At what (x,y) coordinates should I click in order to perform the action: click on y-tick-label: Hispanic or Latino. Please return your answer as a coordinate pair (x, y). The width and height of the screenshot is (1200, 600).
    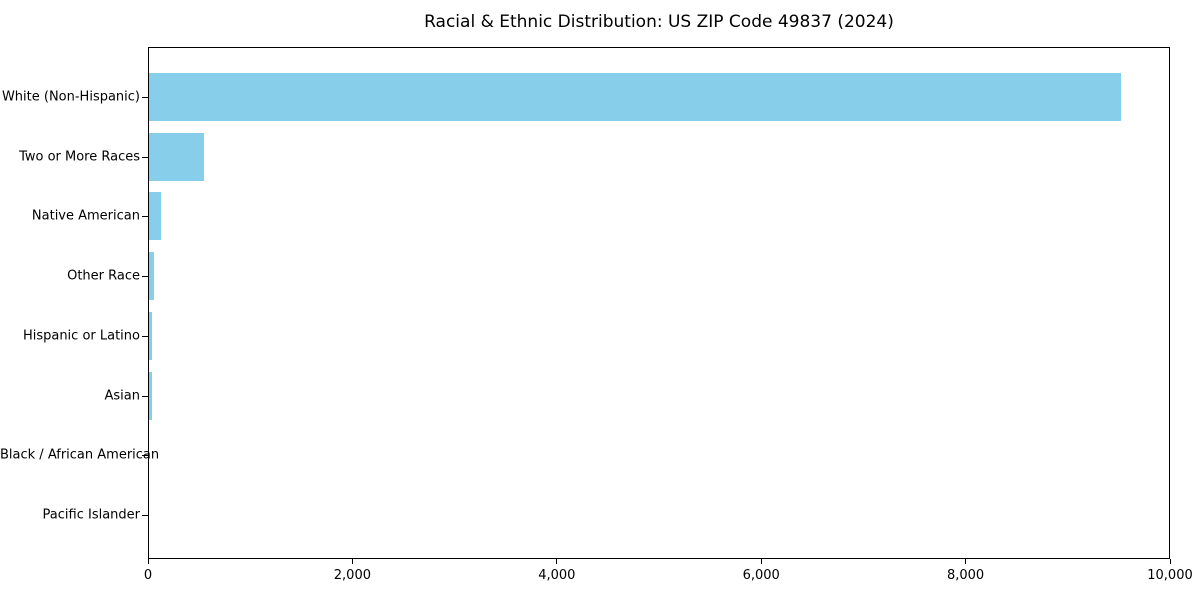
    Looking at the image, I should click on (81, 336).